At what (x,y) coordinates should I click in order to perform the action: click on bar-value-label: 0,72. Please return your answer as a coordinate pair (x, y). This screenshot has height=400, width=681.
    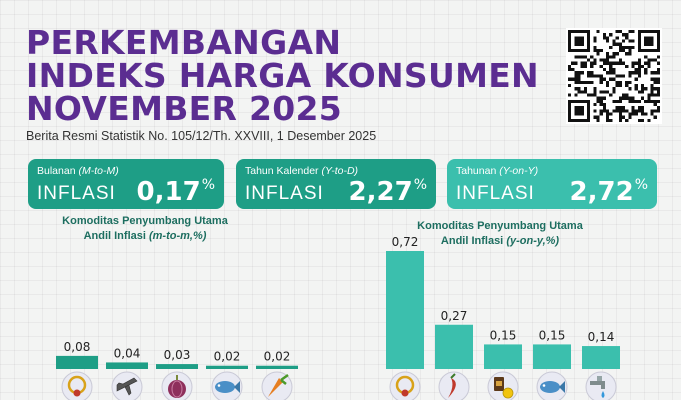
    Looking at the image, I should click on (405, 242).